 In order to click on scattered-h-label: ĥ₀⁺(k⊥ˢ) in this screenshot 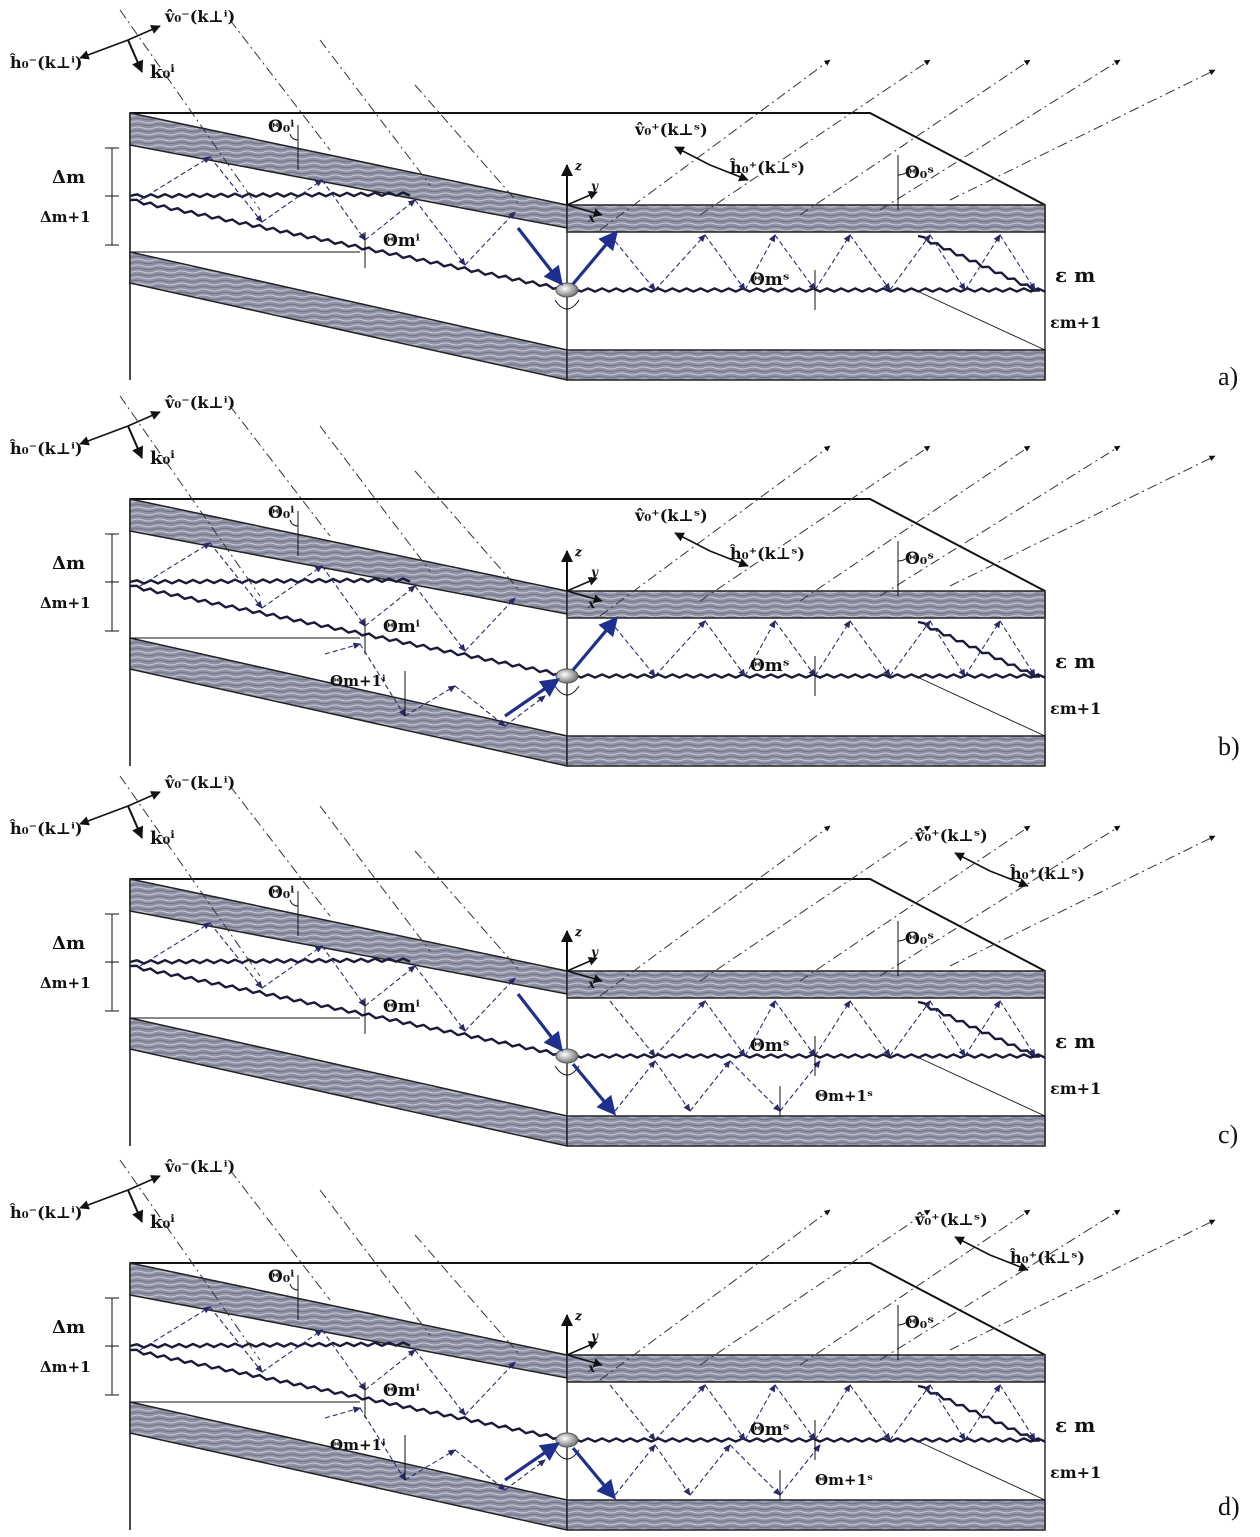, I will do `click(1047, 1257)`.